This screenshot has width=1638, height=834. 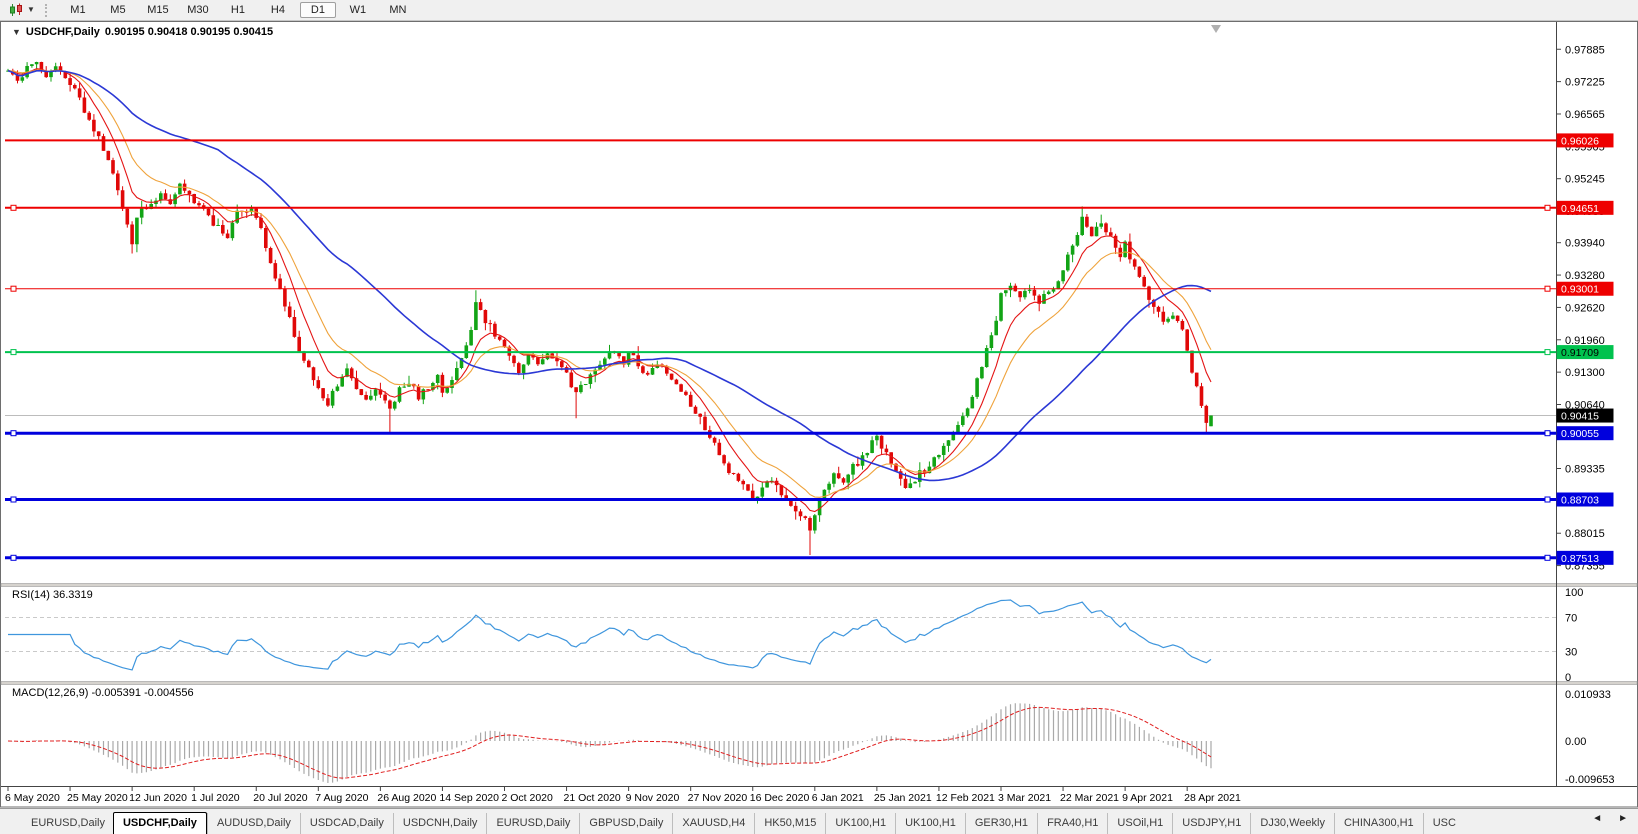 I want to click on rsi-axis: 100 70 30 0, so click(x=1574, y=635).